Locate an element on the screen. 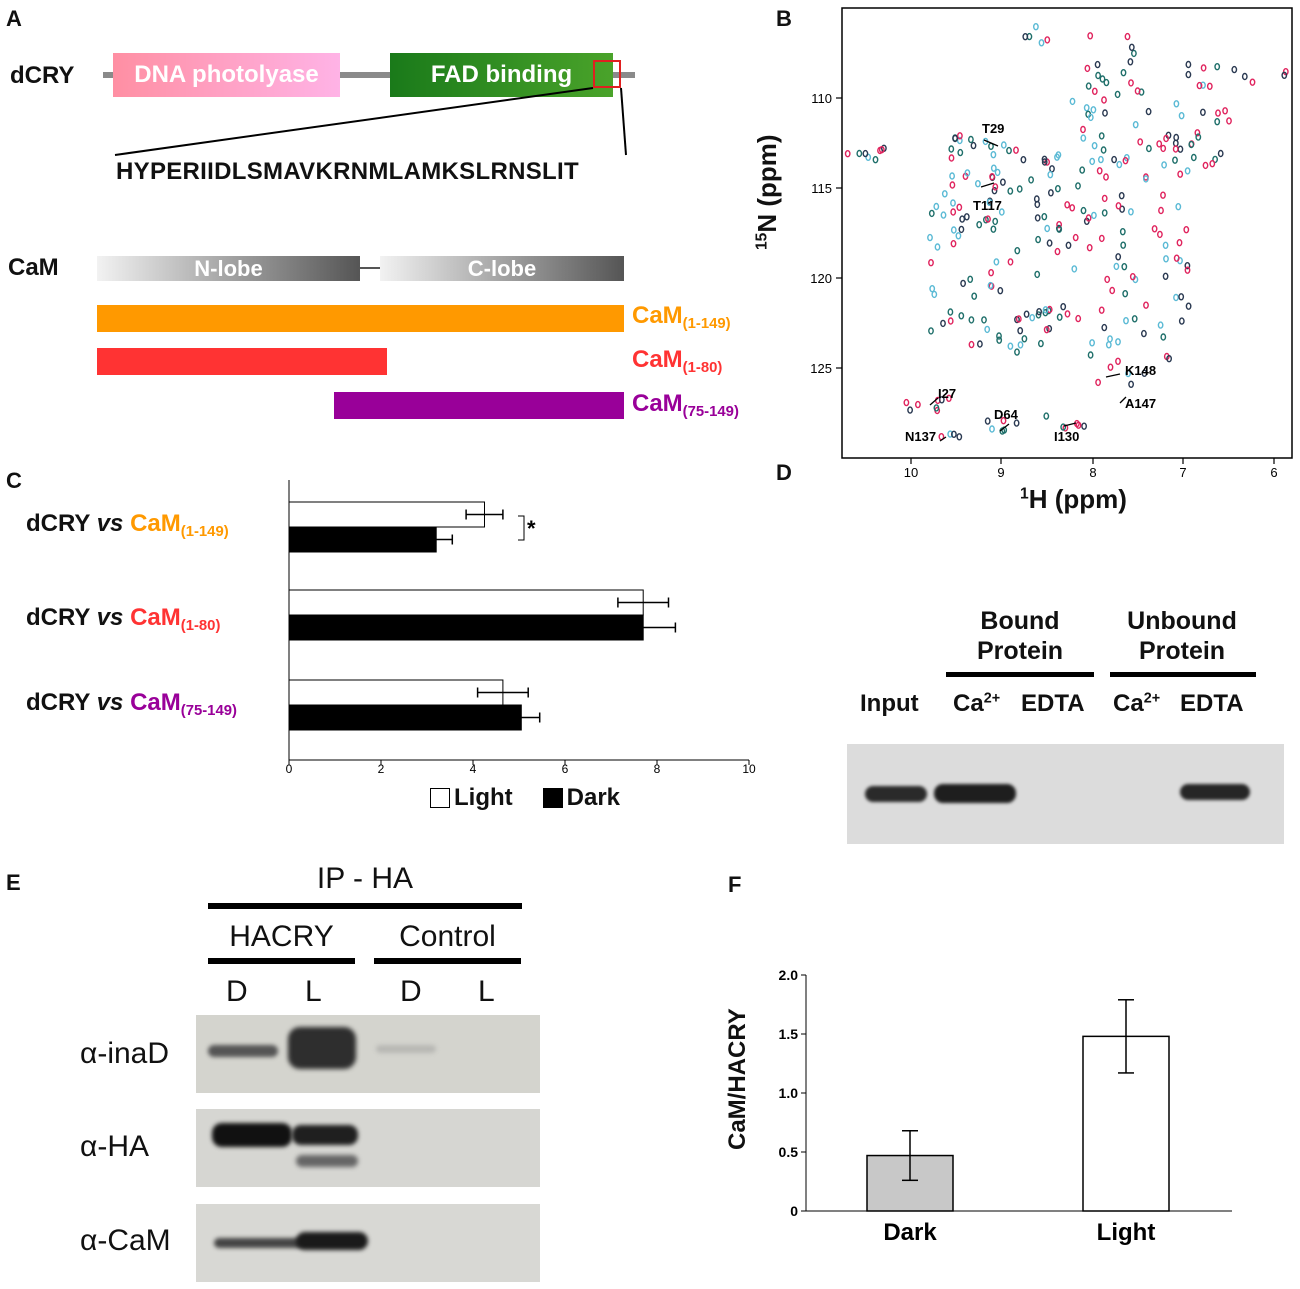 The height and width of the screenshot is (1289, 1300). lane-d-control: D is located at coordinates (411, 991).